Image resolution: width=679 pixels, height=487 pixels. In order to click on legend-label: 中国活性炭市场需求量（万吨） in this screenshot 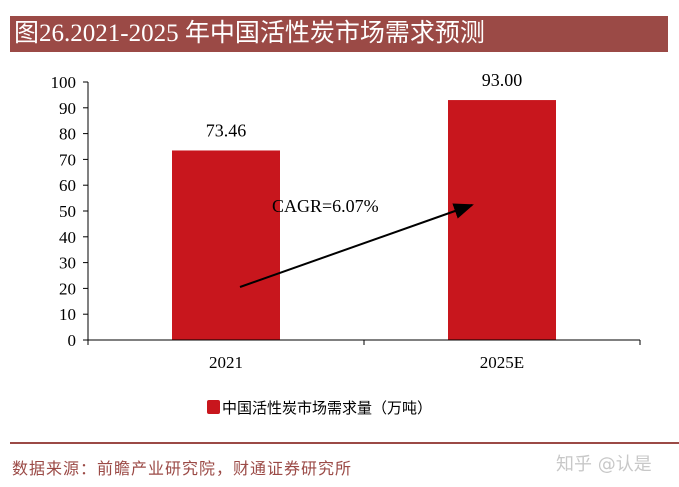, I will do `click(327, 408)`.